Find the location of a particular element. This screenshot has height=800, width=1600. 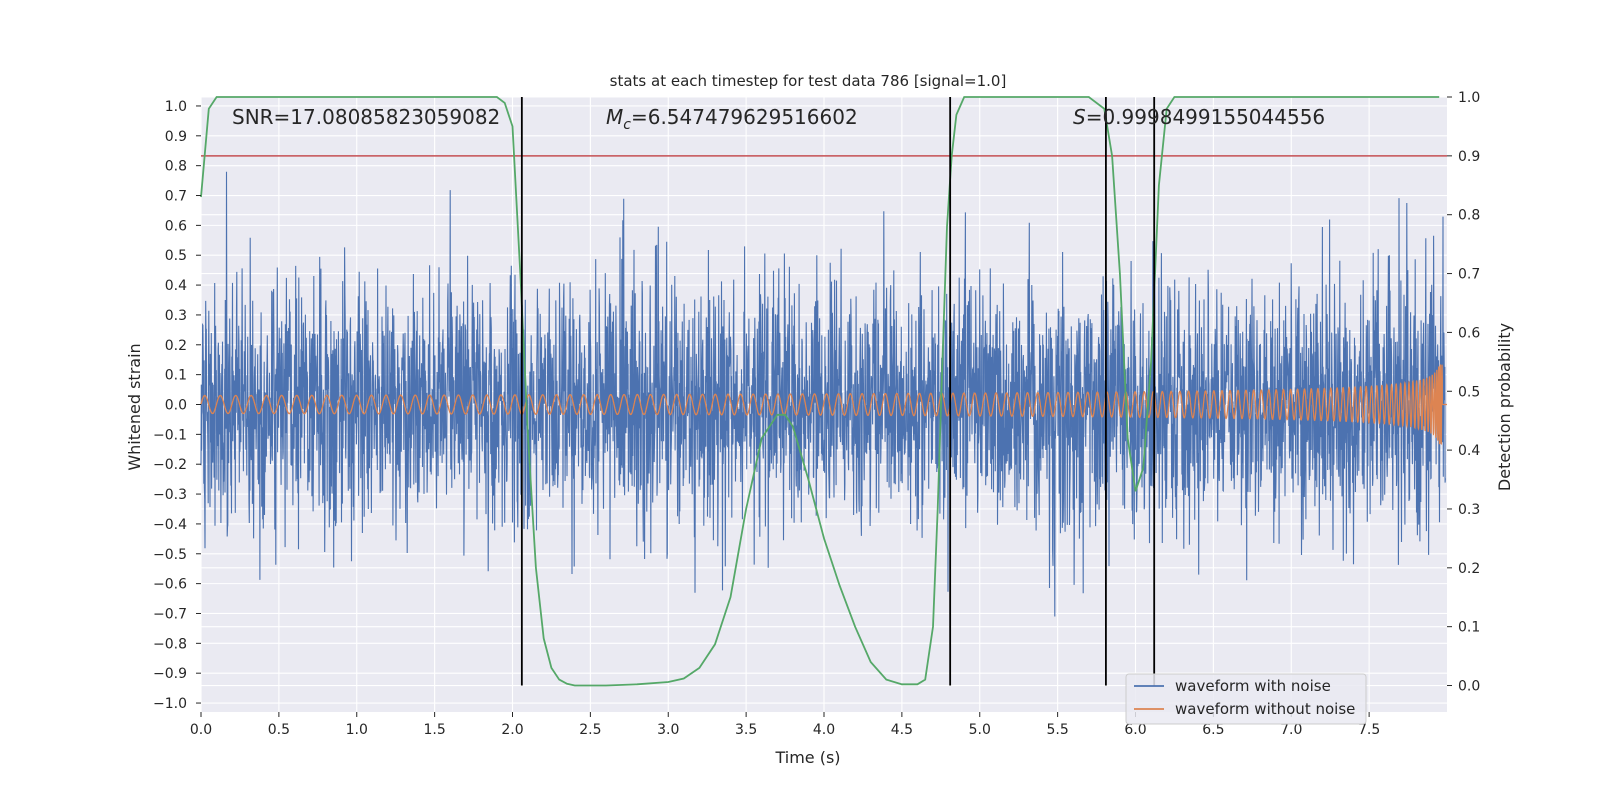

x-tick-label: 2.0 is located at coordinates (512, 730).